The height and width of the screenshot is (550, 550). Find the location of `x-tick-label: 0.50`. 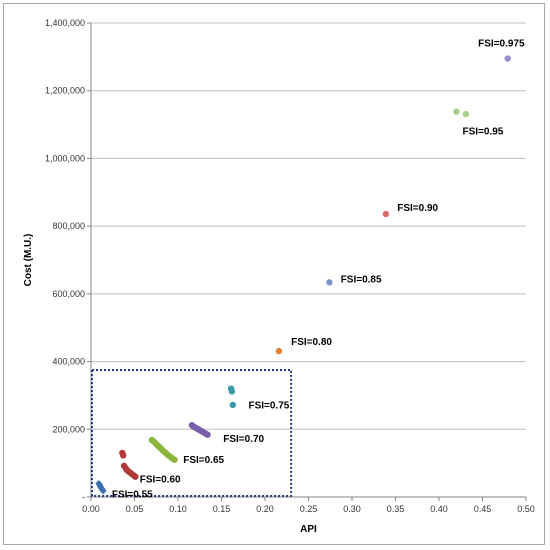

x-tick-label: 0.50 is located at coordinates (526, 509).